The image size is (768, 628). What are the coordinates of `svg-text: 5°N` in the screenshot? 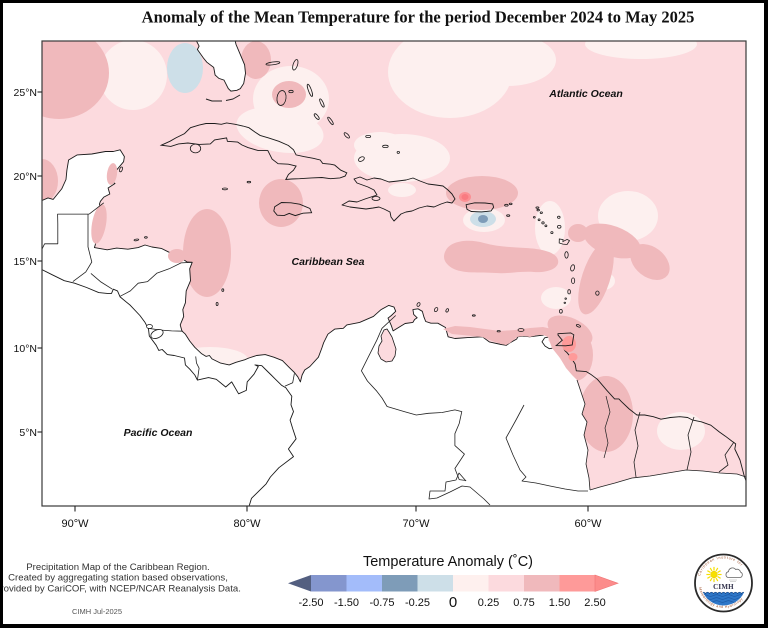 It's located at (28, 433).